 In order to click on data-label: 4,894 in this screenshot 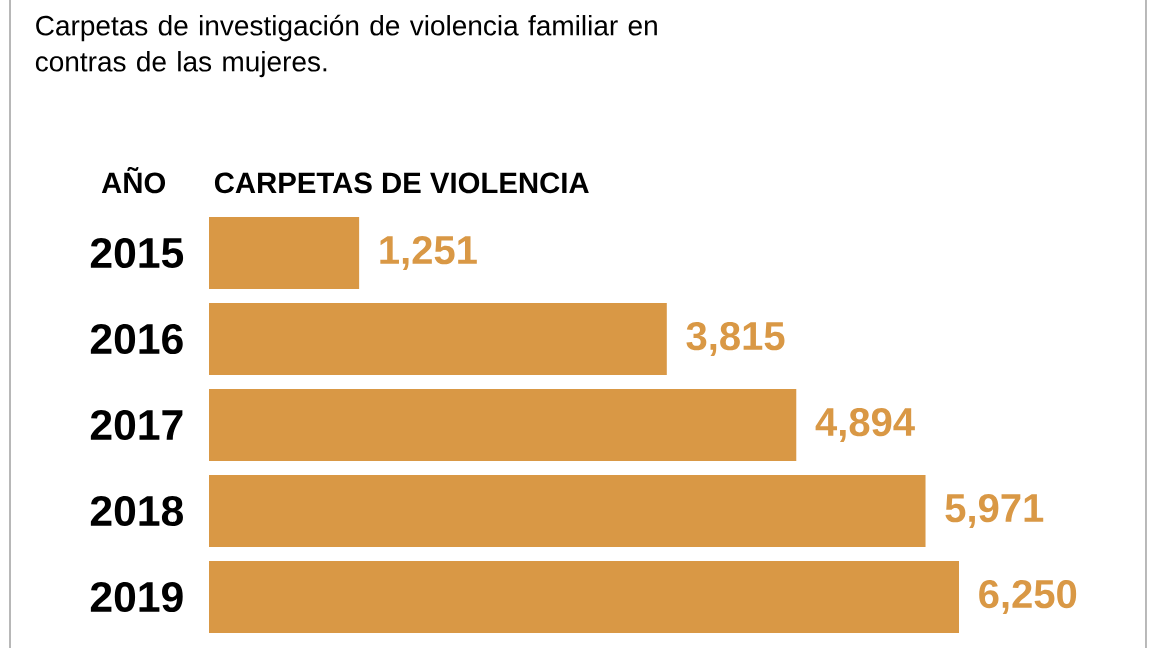, I will do `click(865, 425)`.